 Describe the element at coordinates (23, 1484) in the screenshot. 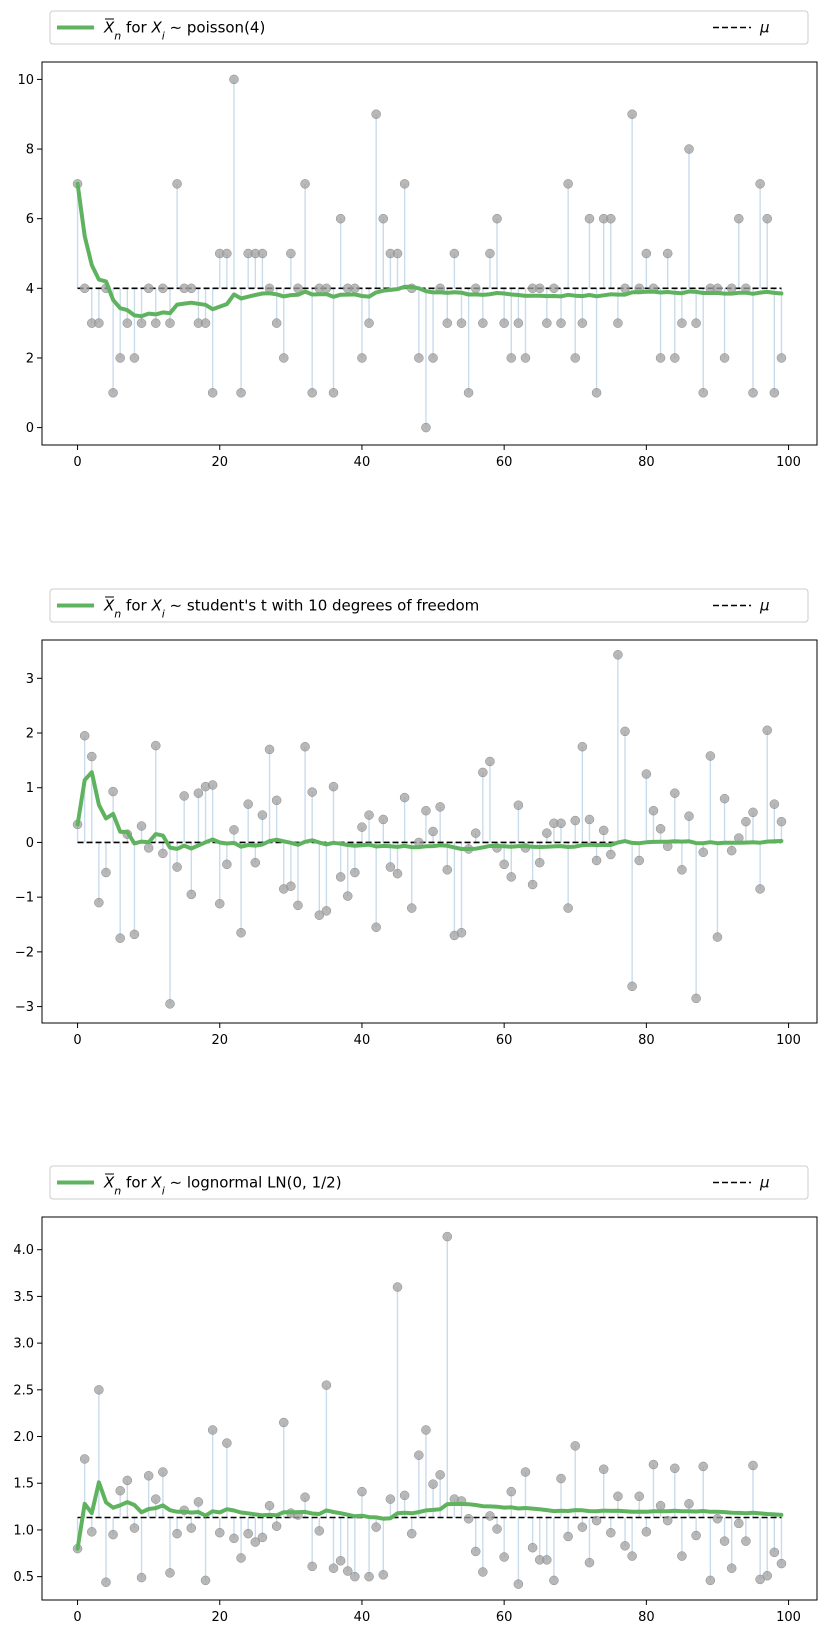

I see `y-tick-label: 1.5` at that location.